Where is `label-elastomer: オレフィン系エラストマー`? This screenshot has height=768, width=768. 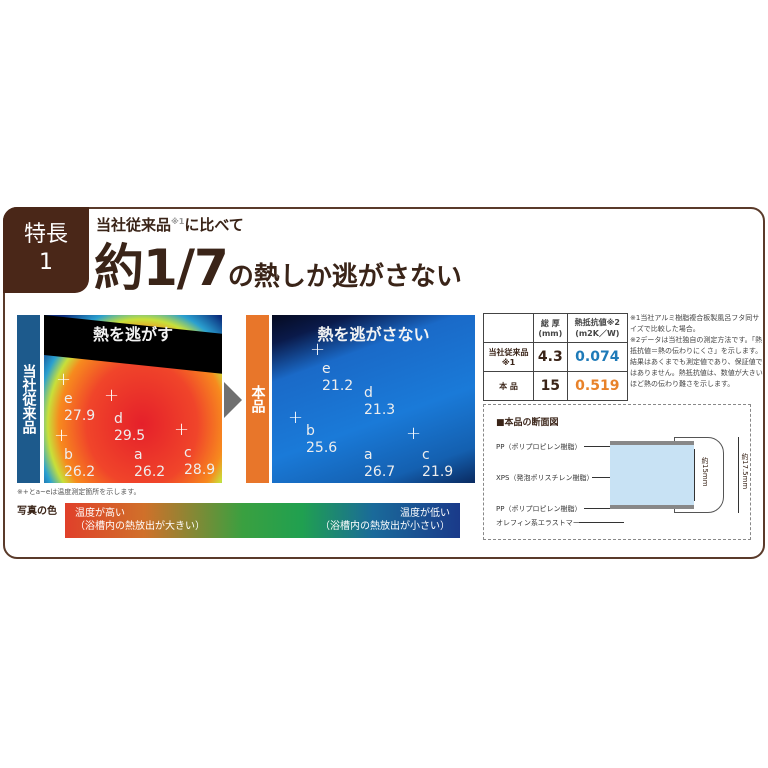
label-elastomer: オレフィン系エラストマー is located at coordinates (538, 523).